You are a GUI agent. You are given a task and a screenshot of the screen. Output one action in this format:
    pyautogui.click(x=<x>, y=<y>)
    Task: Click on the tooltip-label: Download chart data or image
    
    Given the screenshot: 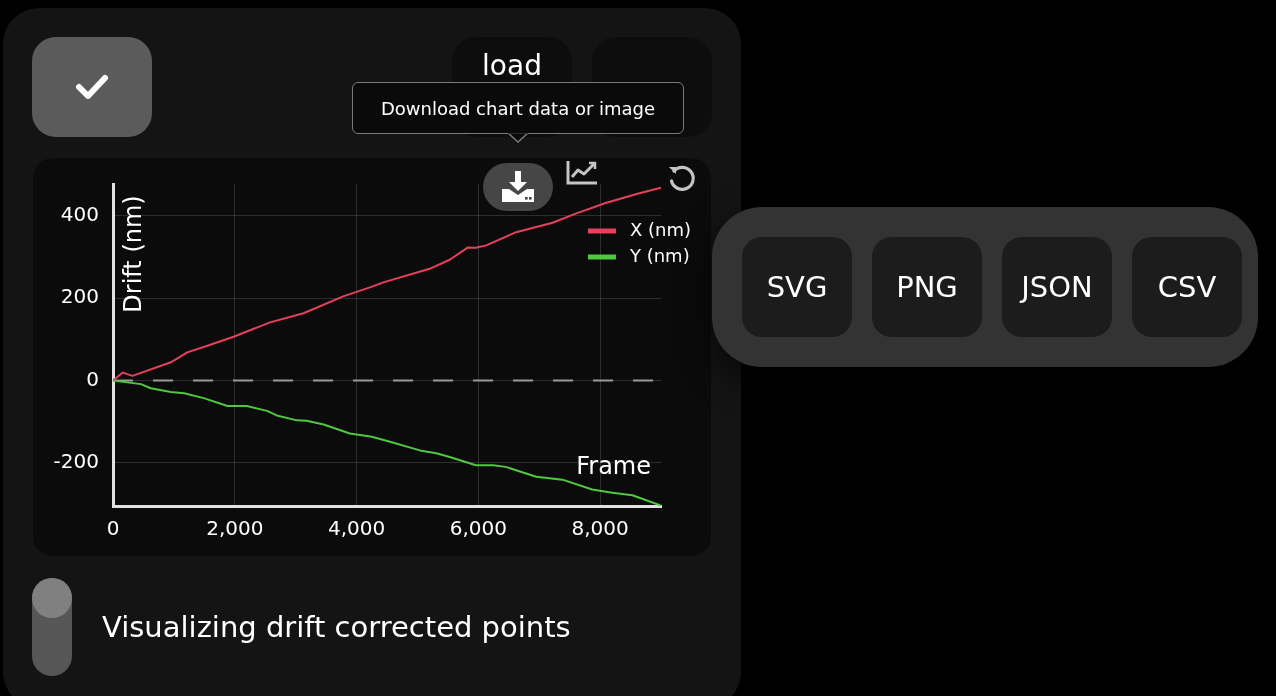 What is the action you would take?
    pyautogui.click(x=518, y=108)
    